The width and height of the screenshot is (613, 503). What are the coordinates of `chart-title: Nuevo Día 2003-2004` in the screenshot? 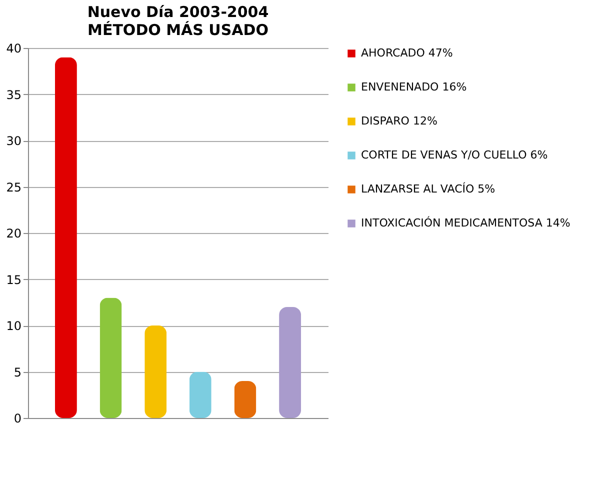 It's located at (178, 12).